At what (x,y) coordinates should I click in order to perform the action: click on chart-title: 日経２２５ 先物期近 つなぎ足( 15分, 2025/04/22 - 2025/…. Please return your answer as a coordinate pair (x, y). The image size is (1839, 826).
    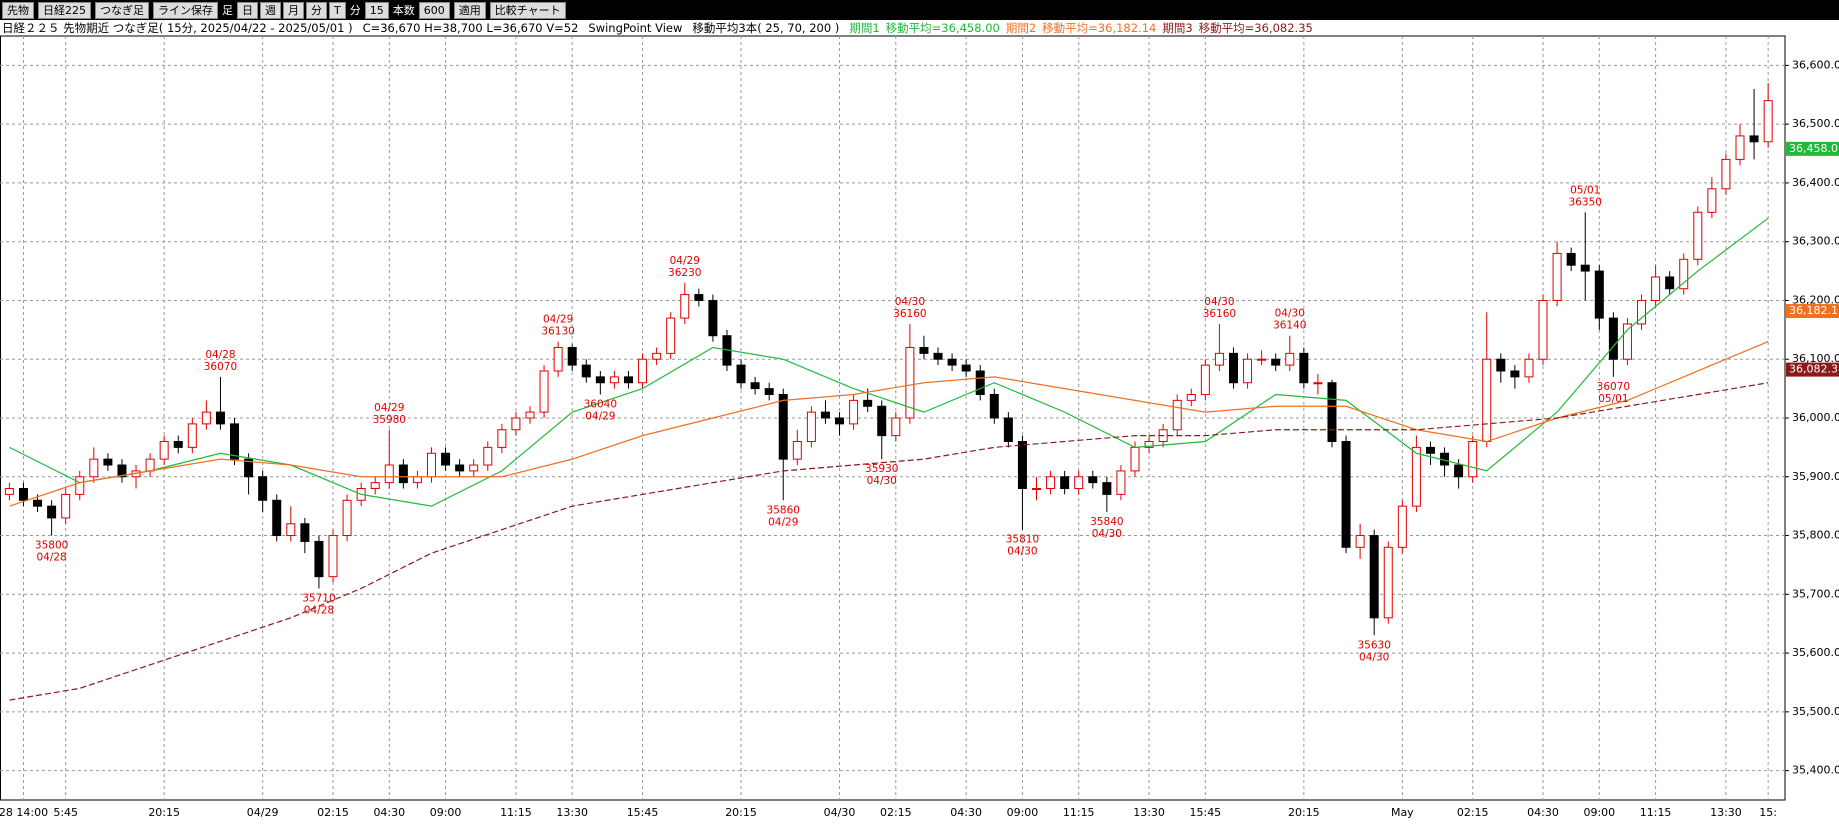
    Looking at the image, I should click on (177, 28).